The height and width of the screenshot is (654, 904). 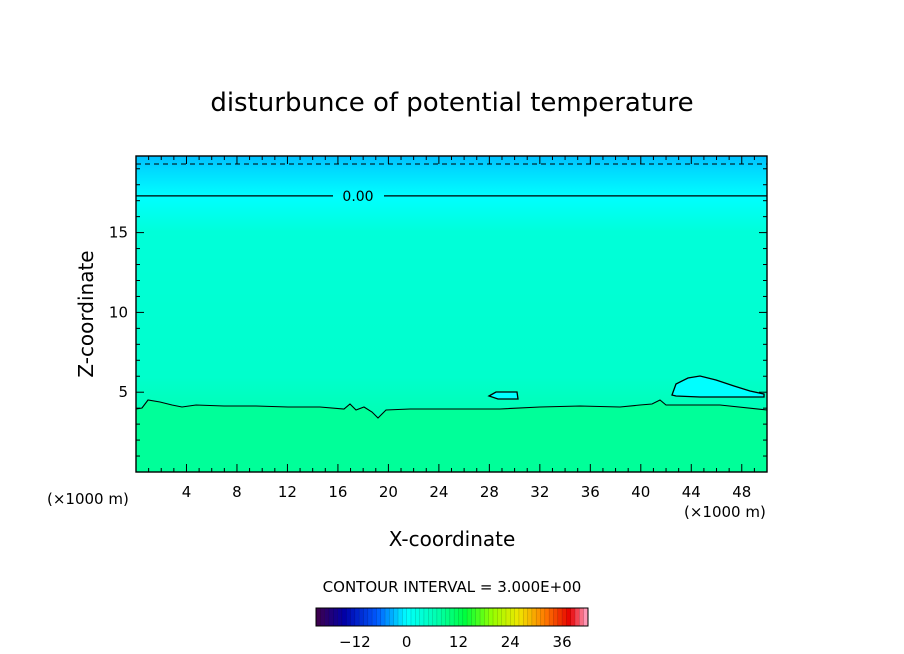 What do you see at coordinates (451, 184) in the screenshot?
I see `contour-lines: 0.00` at bounding box center [451, 184].